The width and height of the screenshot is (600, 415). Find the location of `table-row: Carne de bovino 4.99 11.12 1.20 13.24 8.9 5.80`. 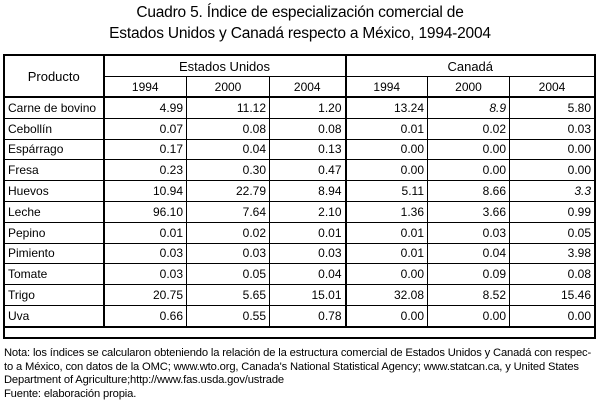

table-row: Carne de bovino 4.99 11.12 1.20 13.24 8.9 5.80 is located at coordinates (299, 107).